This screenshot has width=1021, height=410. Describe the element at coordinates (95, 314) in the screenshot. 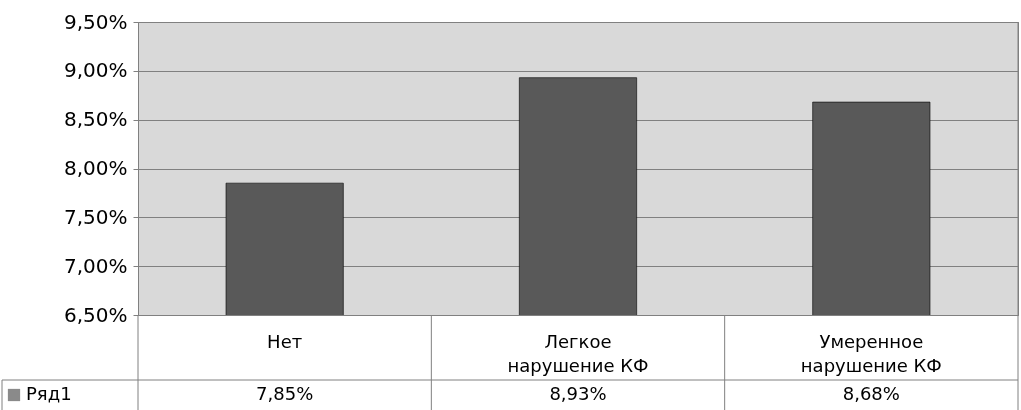

I see `y-tick-label: 6,50%` at that location.